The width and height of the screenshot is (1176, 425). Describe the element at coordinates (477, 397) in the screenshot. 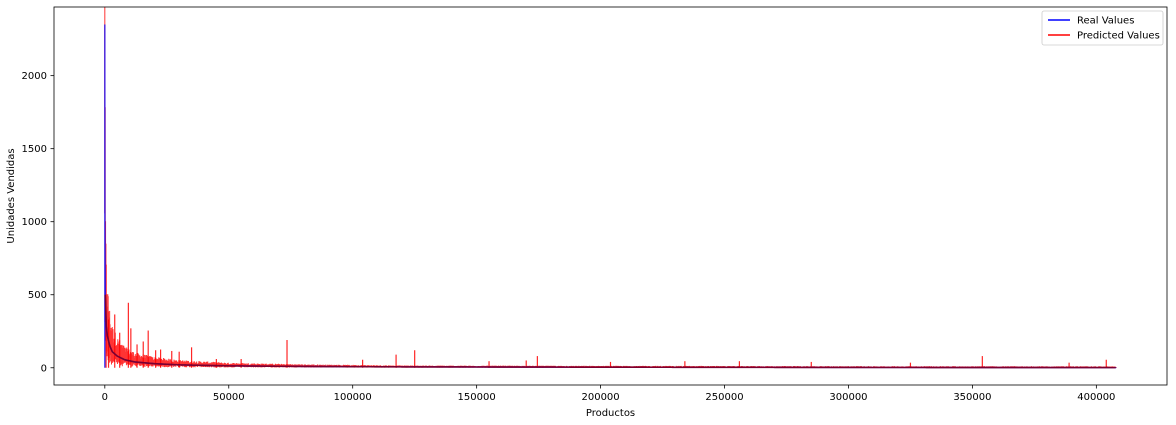

I see `x-tick-label: 150000` at that location.